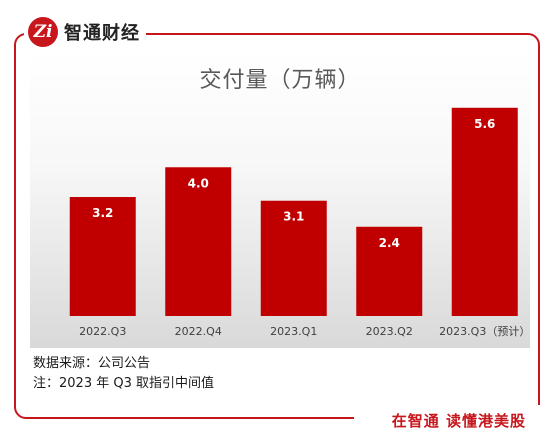 This screenshot has width=554, height=441. I want to click on data-label-4: 5.6, so click(484, 124).